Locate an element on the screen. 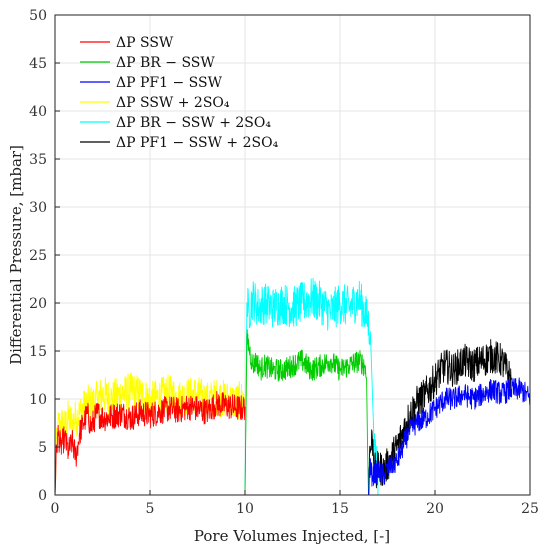  x-tick-label: 10 is located at coordinates (245, 509).